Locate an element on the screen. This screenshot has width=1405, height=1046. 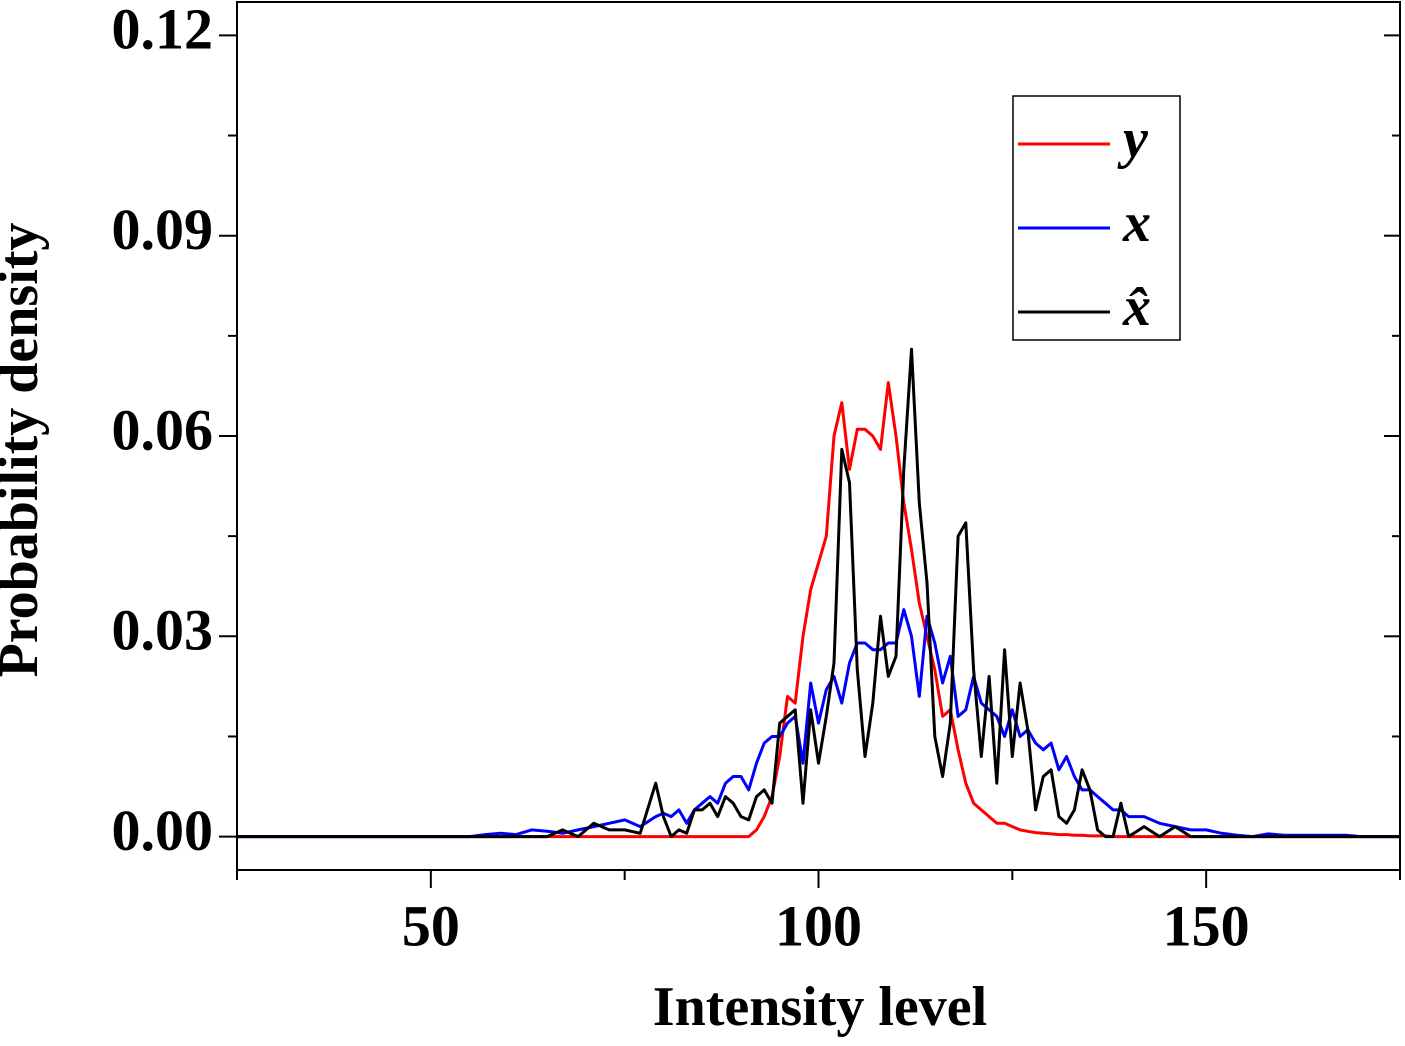
x-axis-title: Intensity level is located at coordinates (820, 1007).